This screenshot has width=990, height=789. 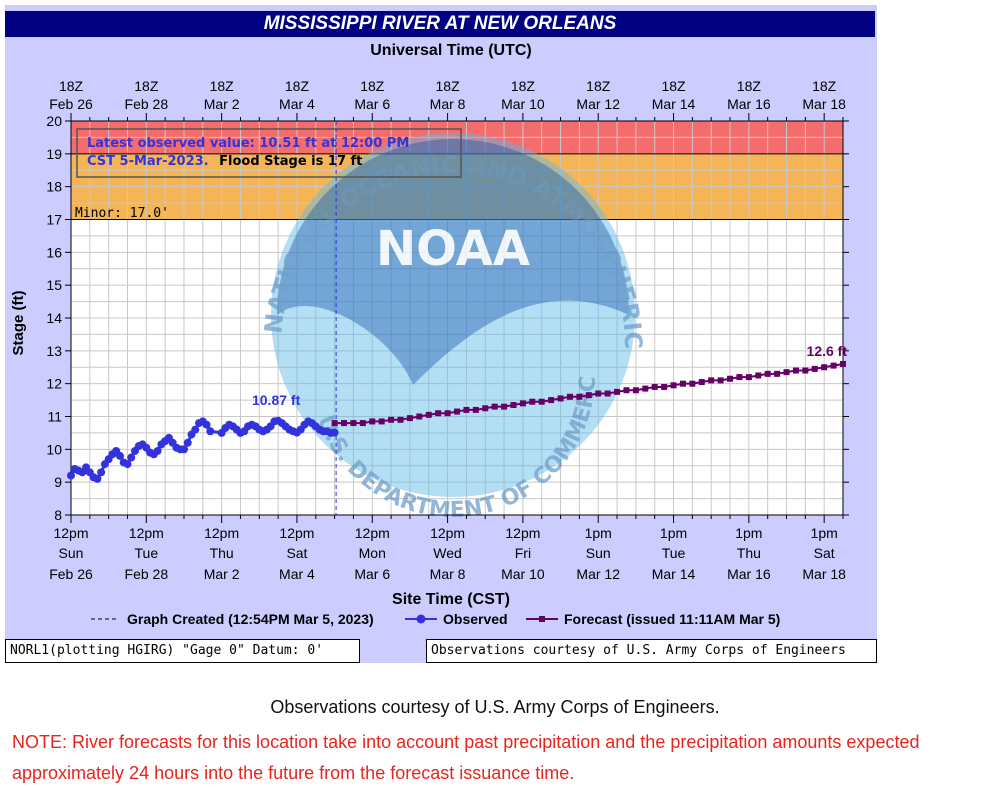 I want to click on x-tick-label: Sun, so click(x=598, y=553).